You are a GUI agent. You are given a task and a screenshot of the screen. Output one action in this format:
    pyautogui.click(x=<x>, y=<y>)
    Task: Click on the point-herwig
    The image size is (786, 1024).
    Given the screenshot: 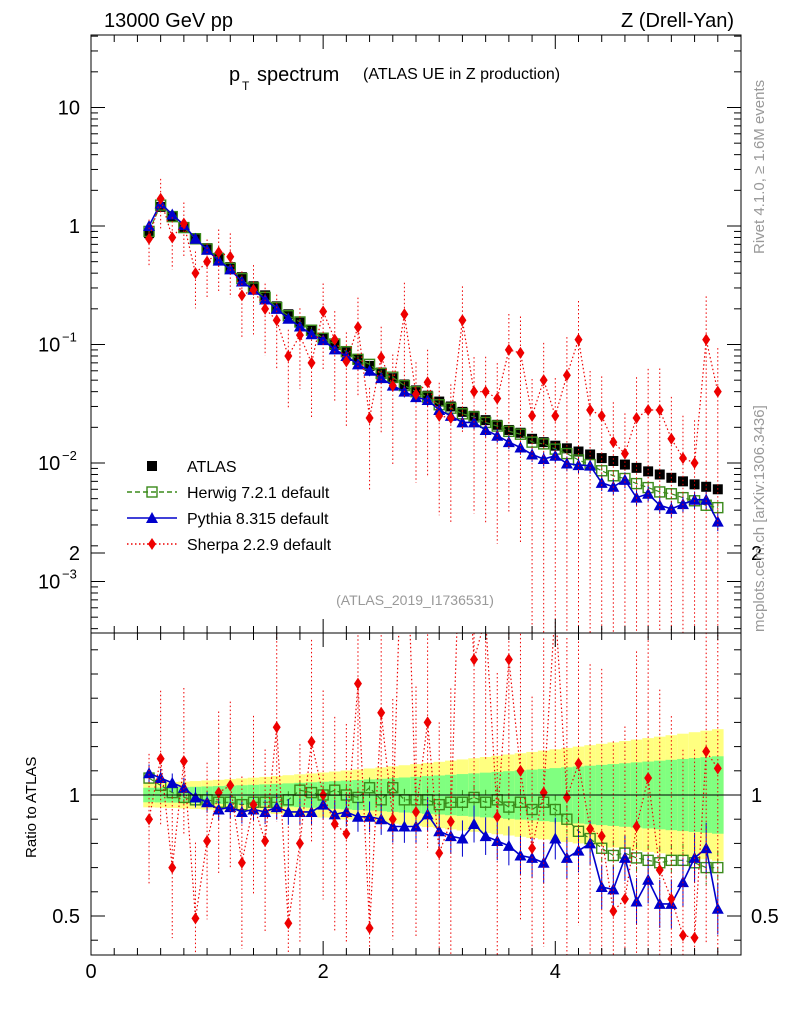 What is the action you would take?
    pyautogui.click(x=543, y=444)
    